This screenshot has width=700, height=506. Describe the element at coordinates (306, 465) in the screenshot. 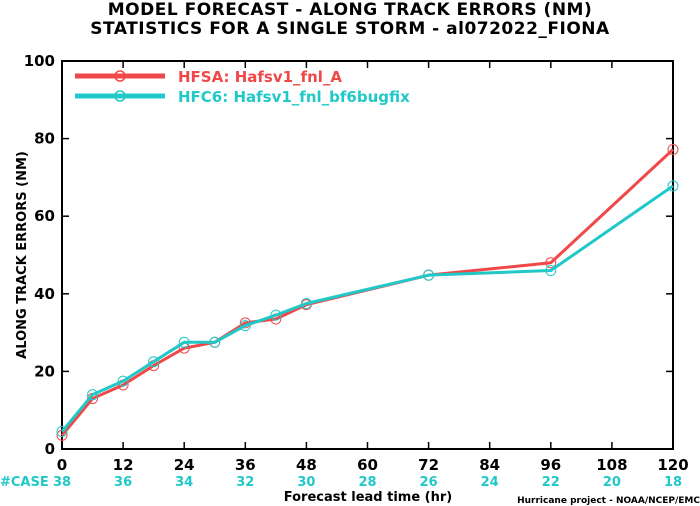

I see `x-tick-label: 48` at that location.